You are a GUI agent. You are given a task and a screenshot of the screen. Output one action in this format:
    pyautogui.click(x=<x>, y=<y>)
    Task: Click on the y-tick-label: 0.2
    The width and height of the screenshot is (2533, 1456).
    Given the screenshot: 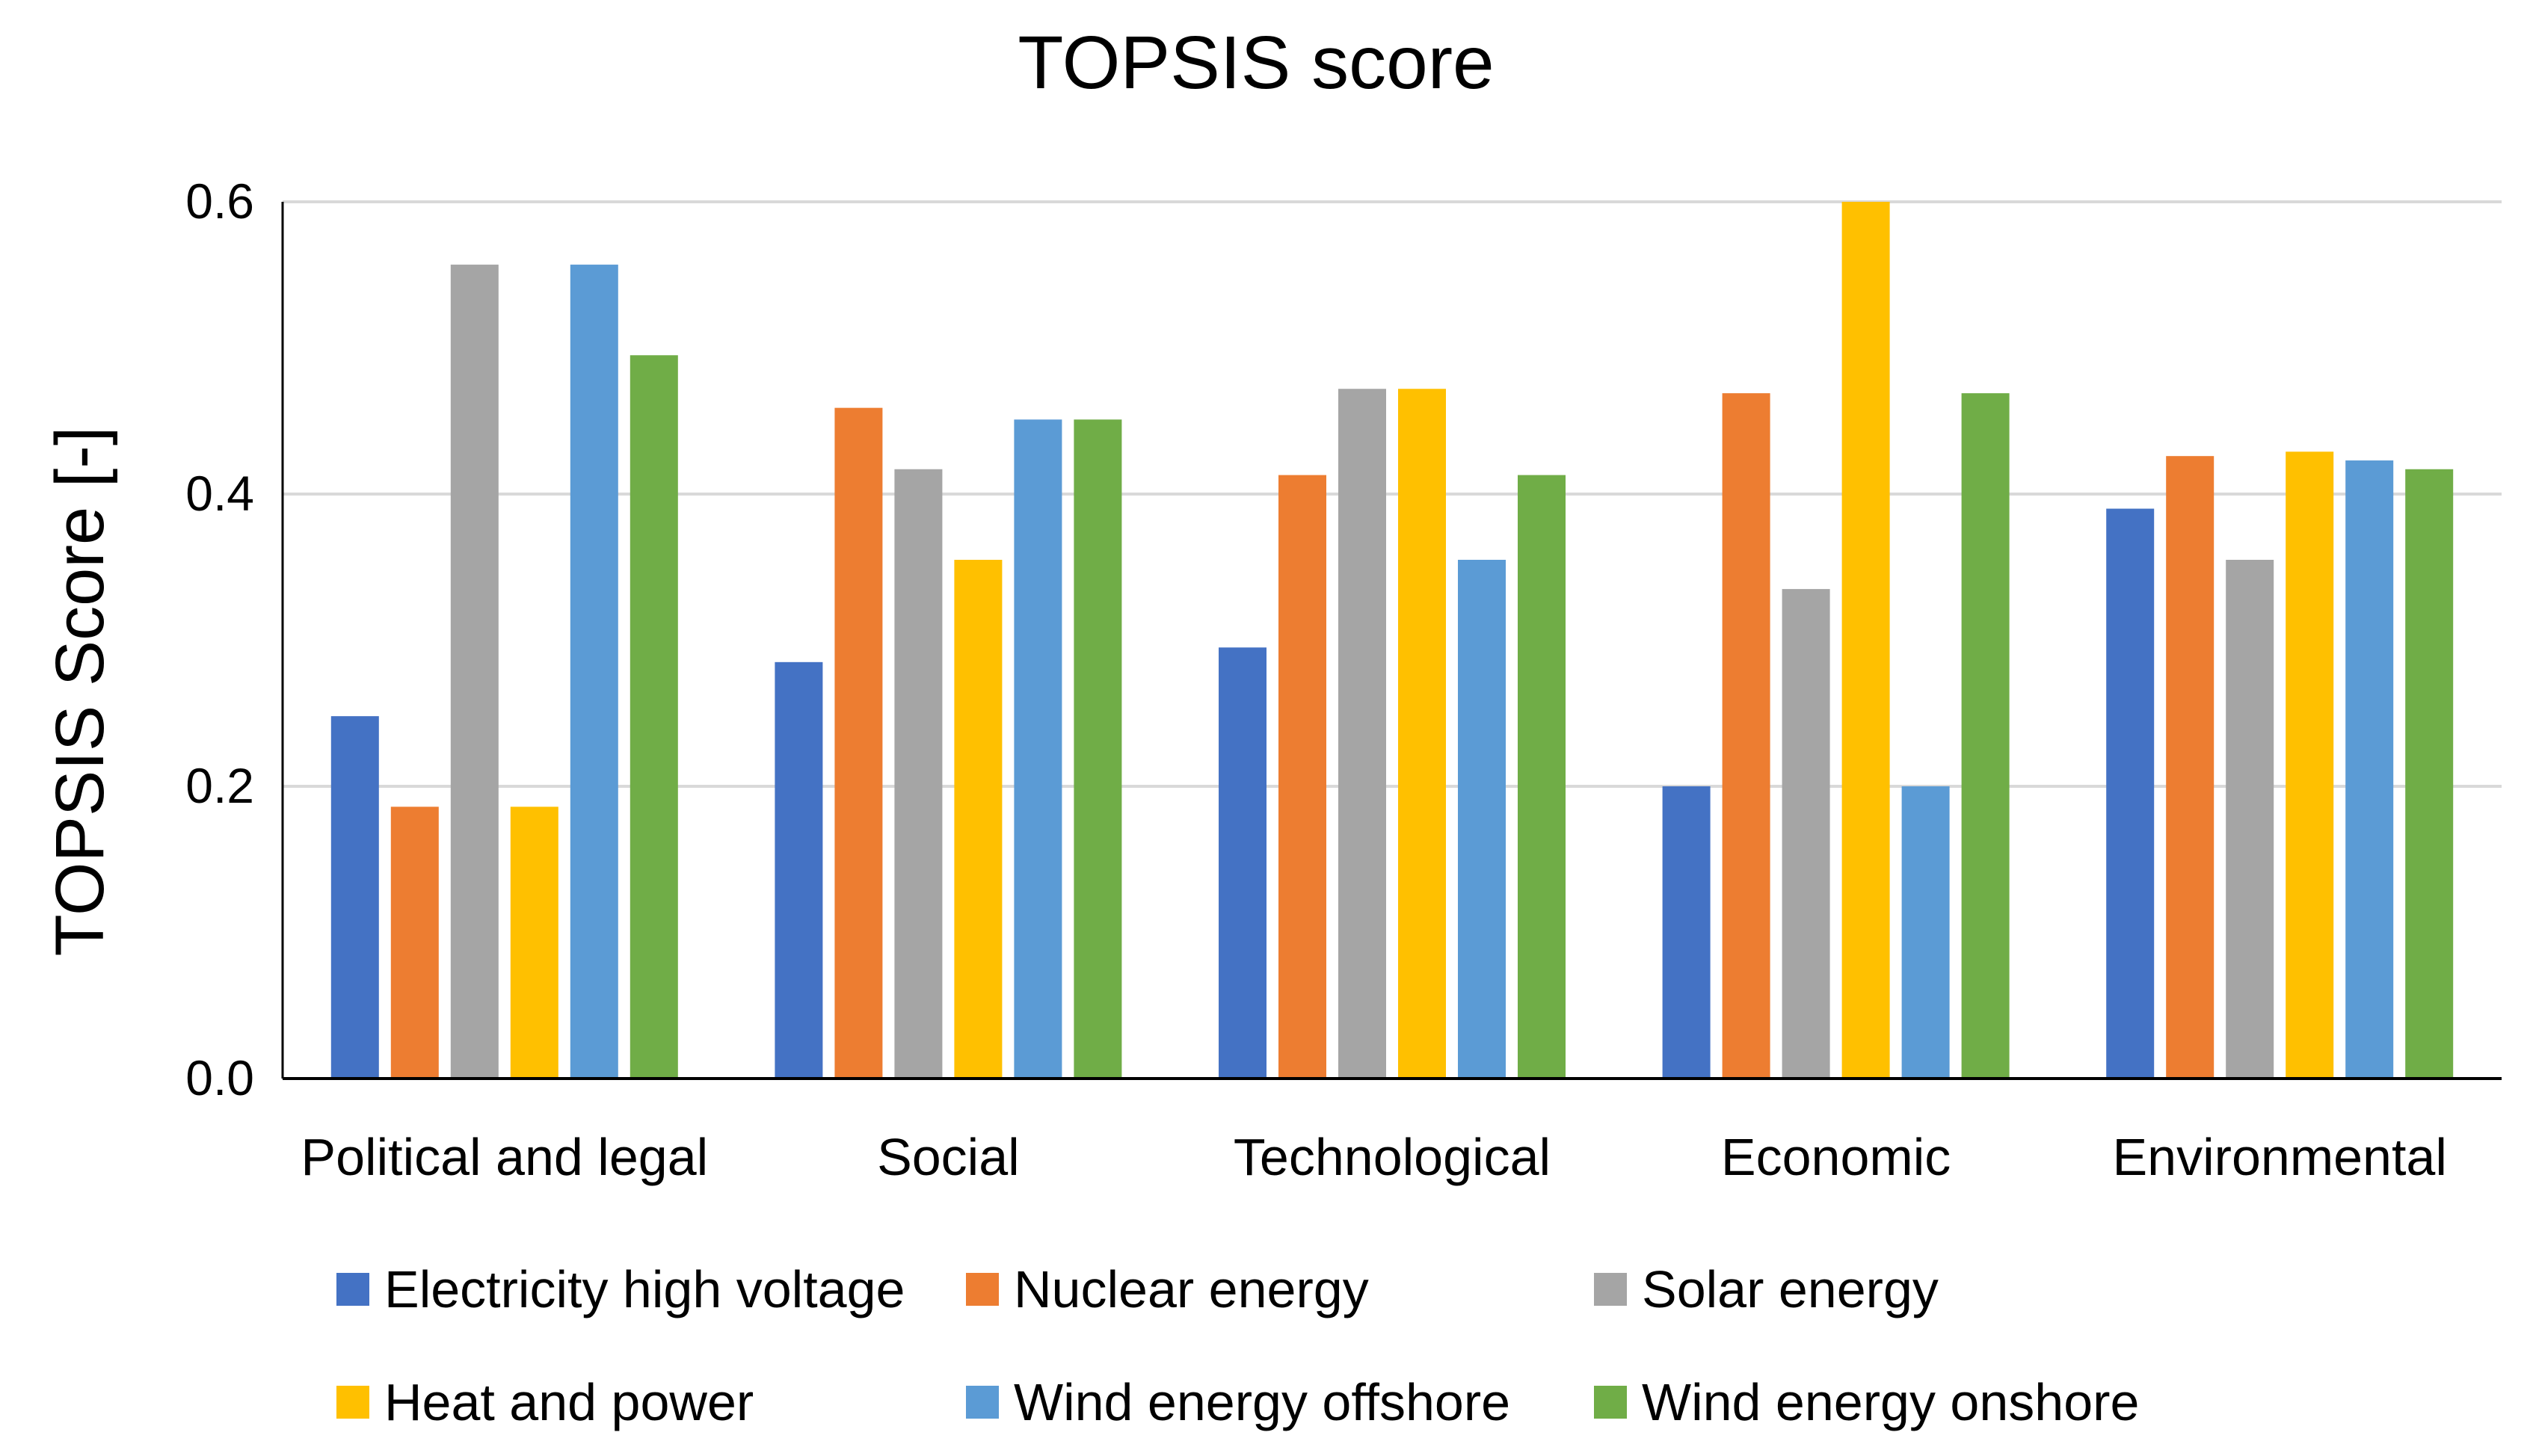 What is the action you would take?
    pyautogui.click(x=220, y=785)
    